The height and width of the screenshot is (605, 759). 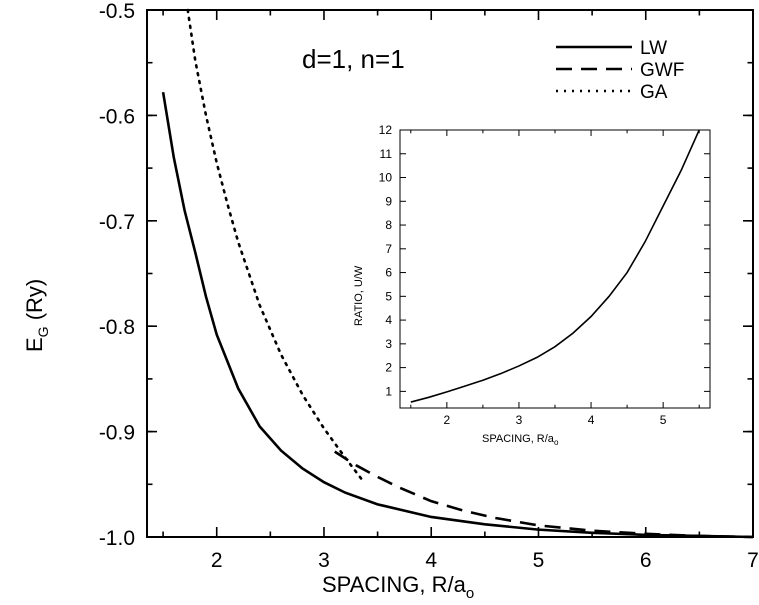 What do you see at coordinates (324, 560) in the screenshot?
I see `x-tick-label: 3` at bounding box center [324, 560].